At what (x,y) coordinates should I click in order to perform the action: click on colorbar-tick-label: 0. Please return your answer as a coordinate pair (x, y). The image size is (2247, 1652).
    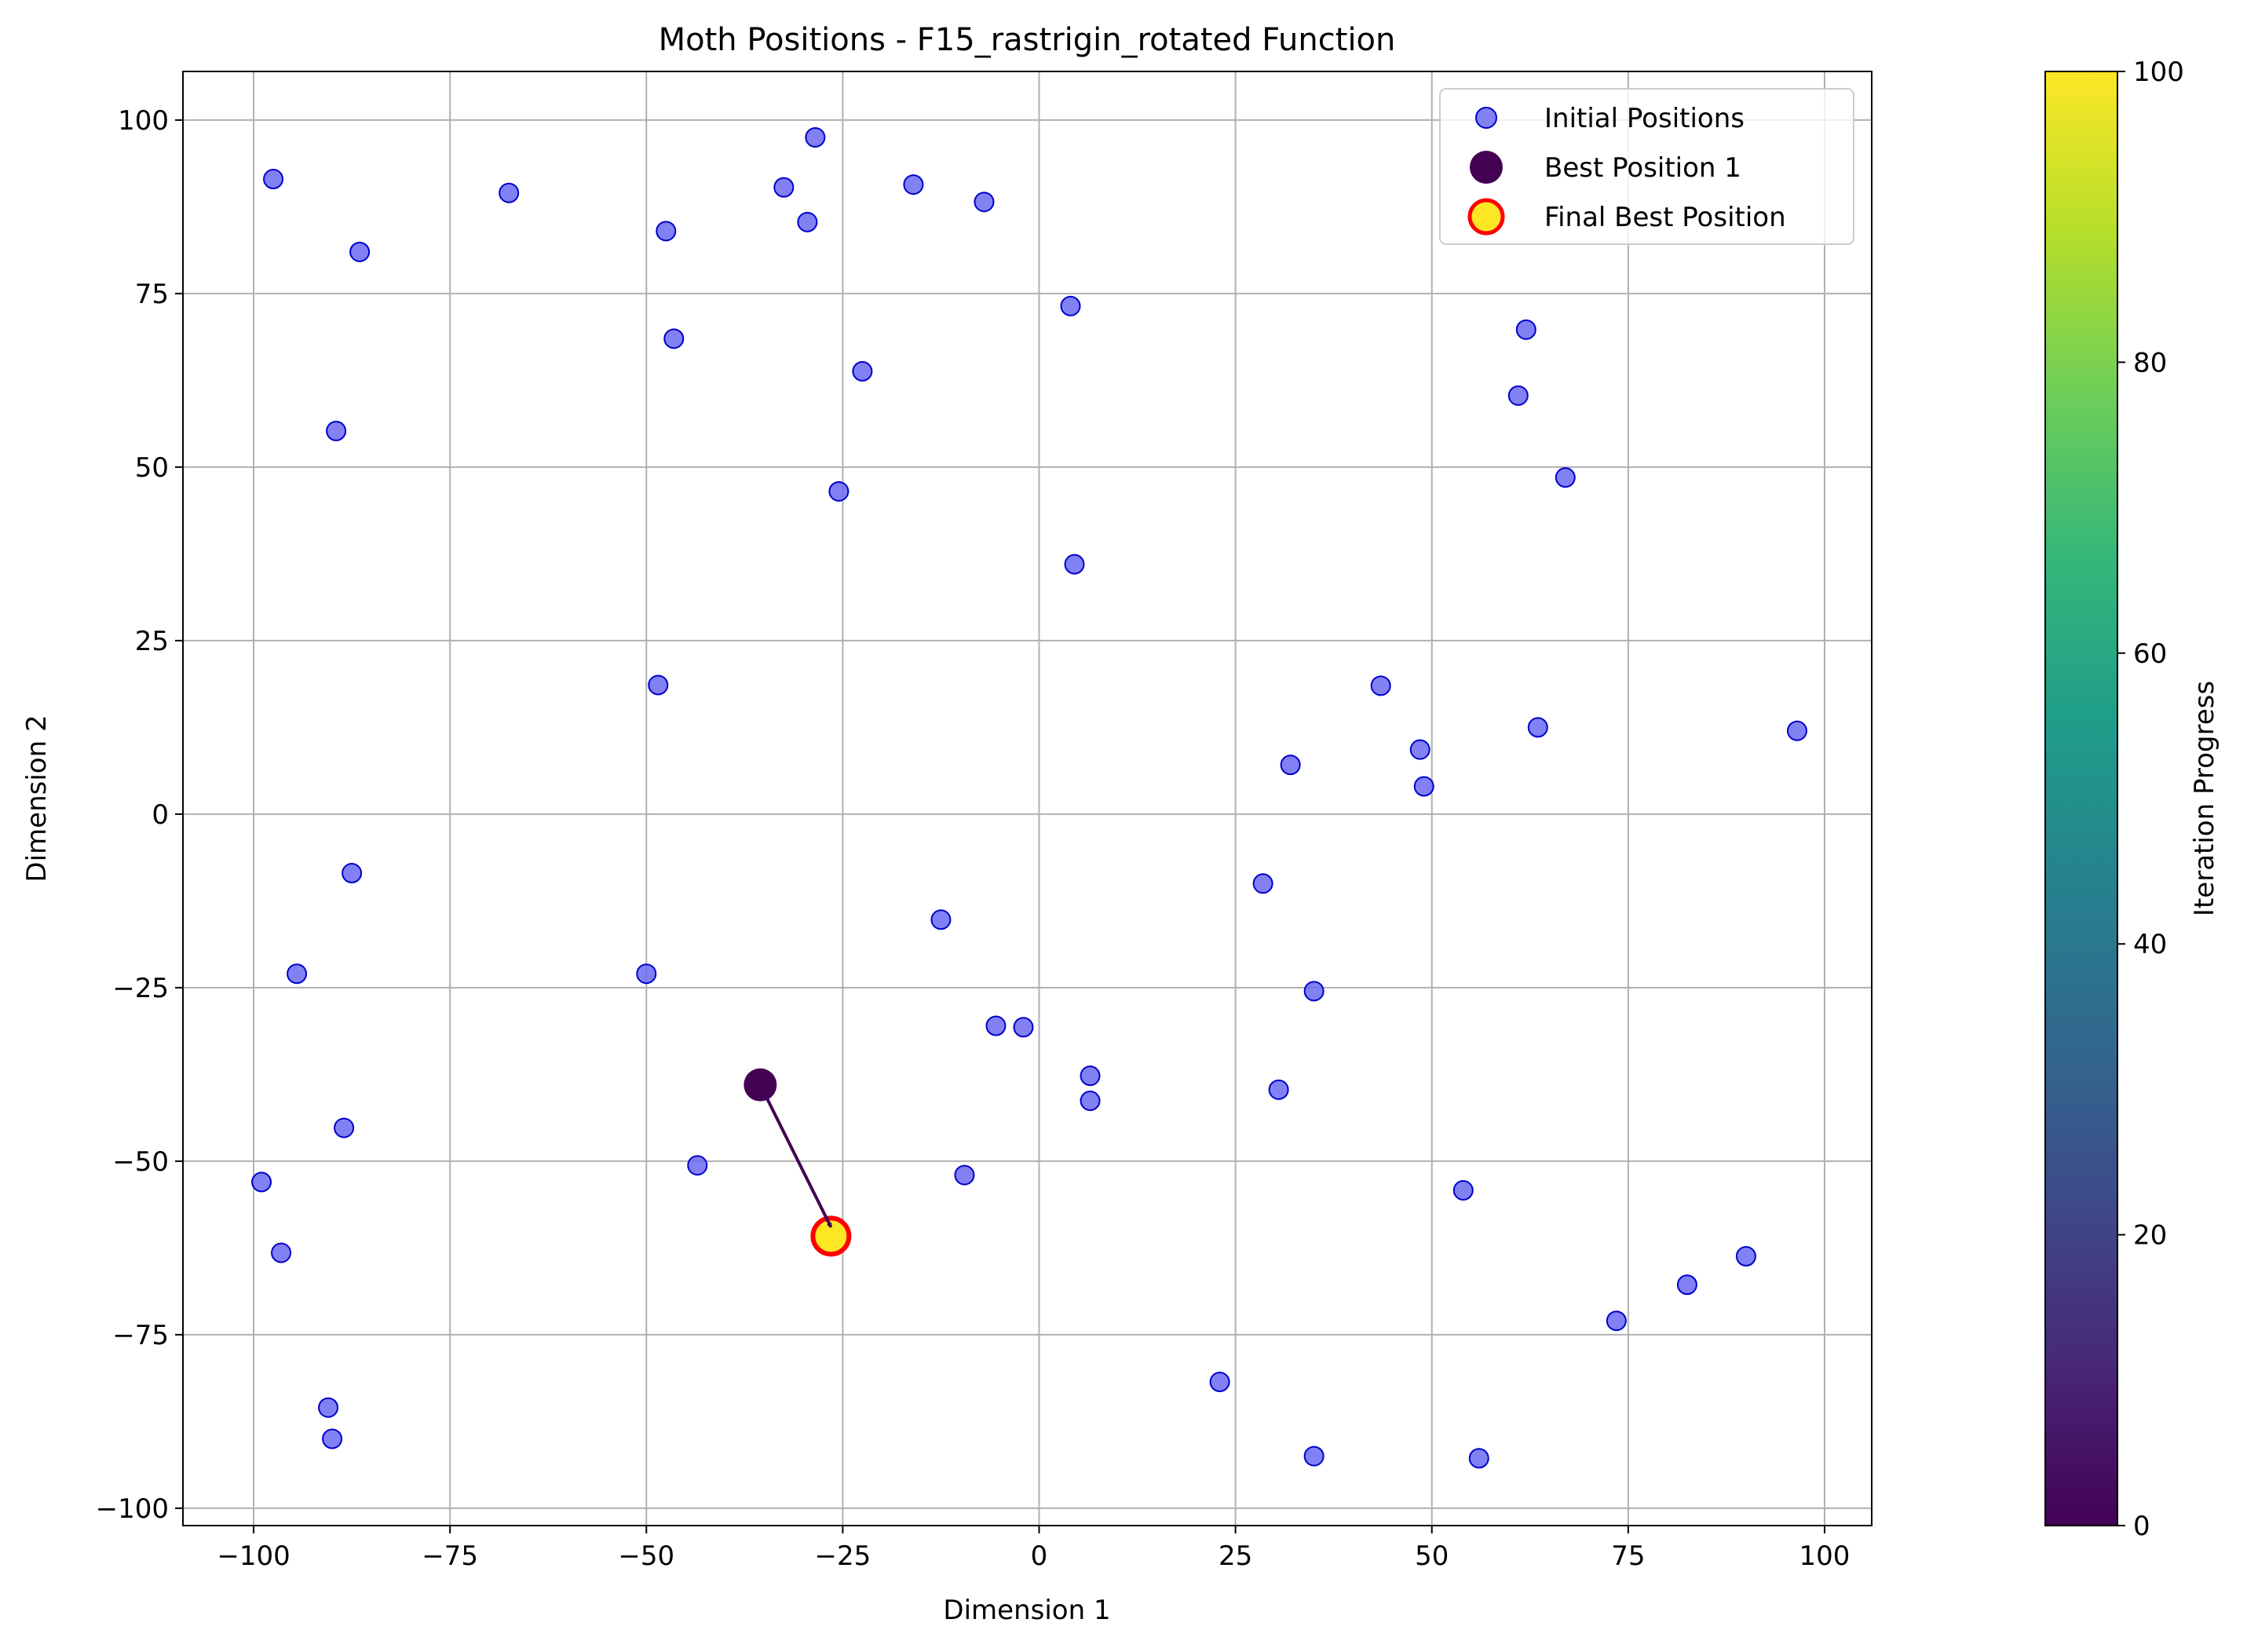
    Looking at the image, I should click on (2141, 1526).